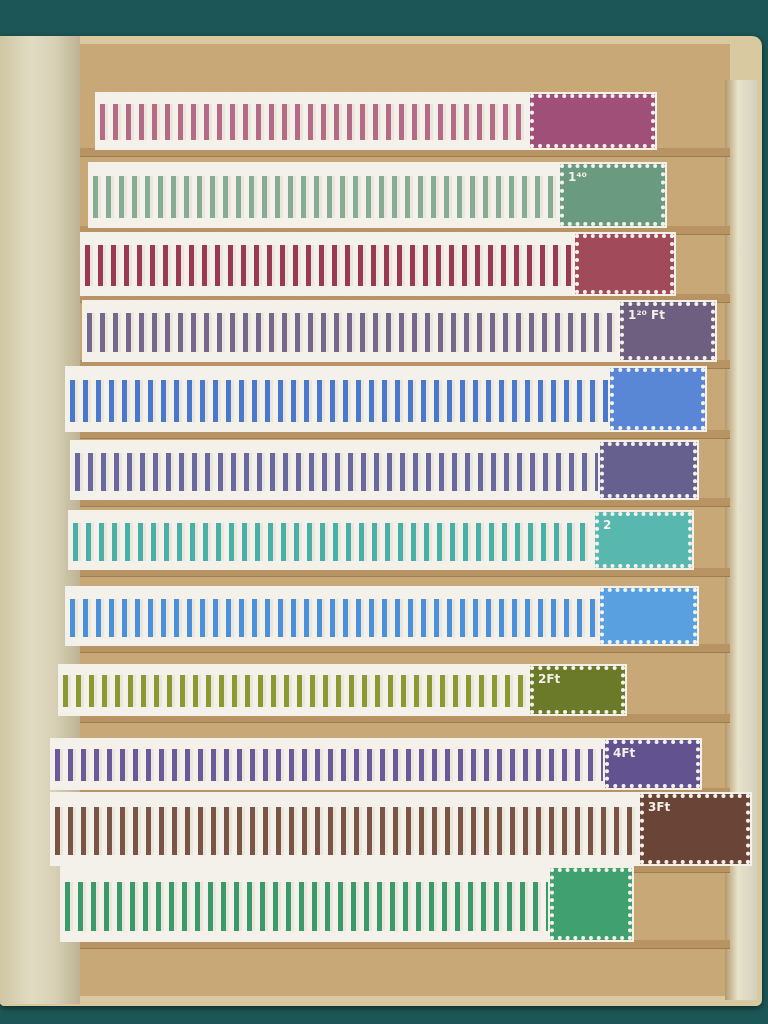  What do you see at coordinates (624, 753) in the screenshot?
I see `stamp-denomination: 4Ft` at bounding box center [624, 753].